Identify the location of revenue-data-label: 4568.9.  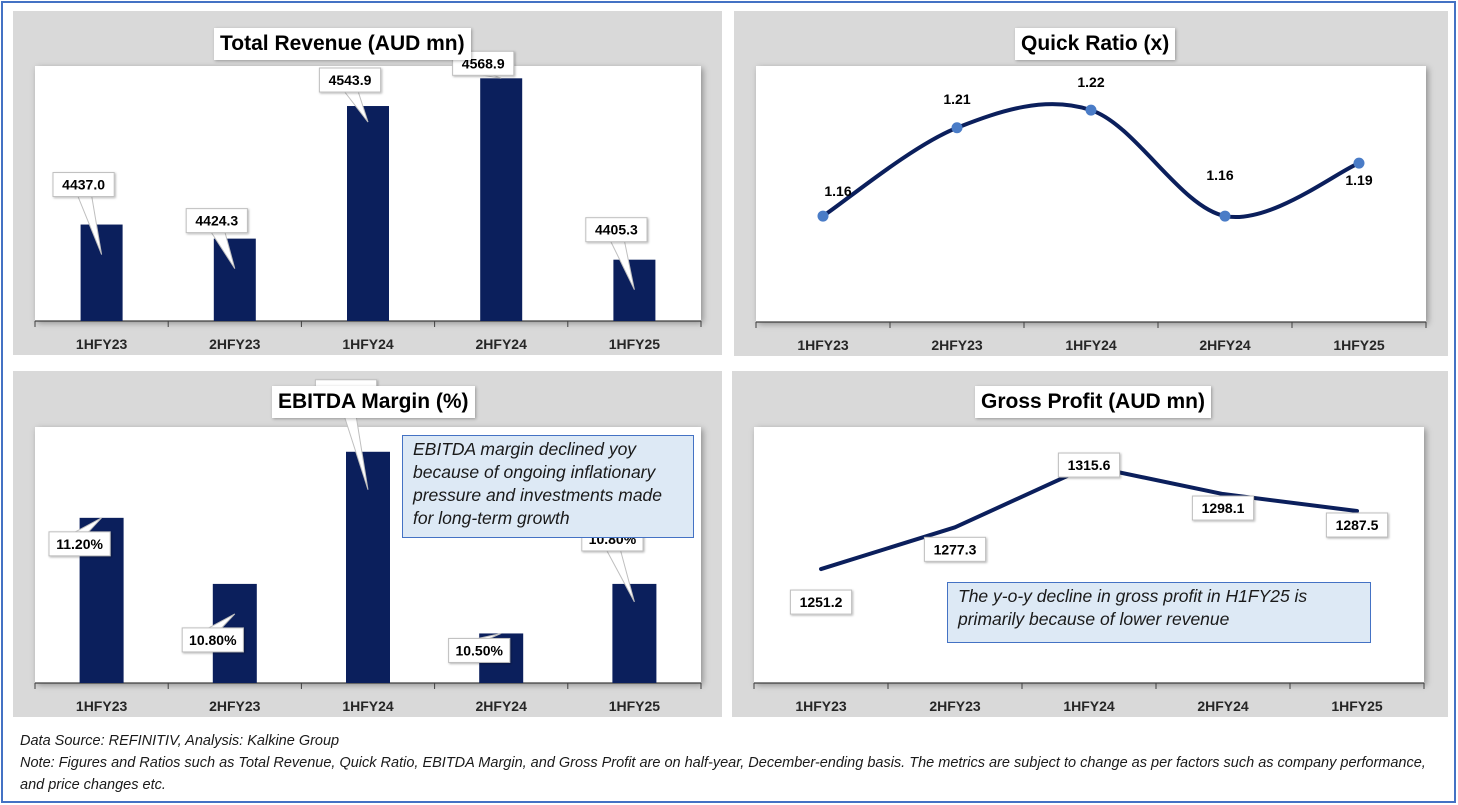
(483, 63).